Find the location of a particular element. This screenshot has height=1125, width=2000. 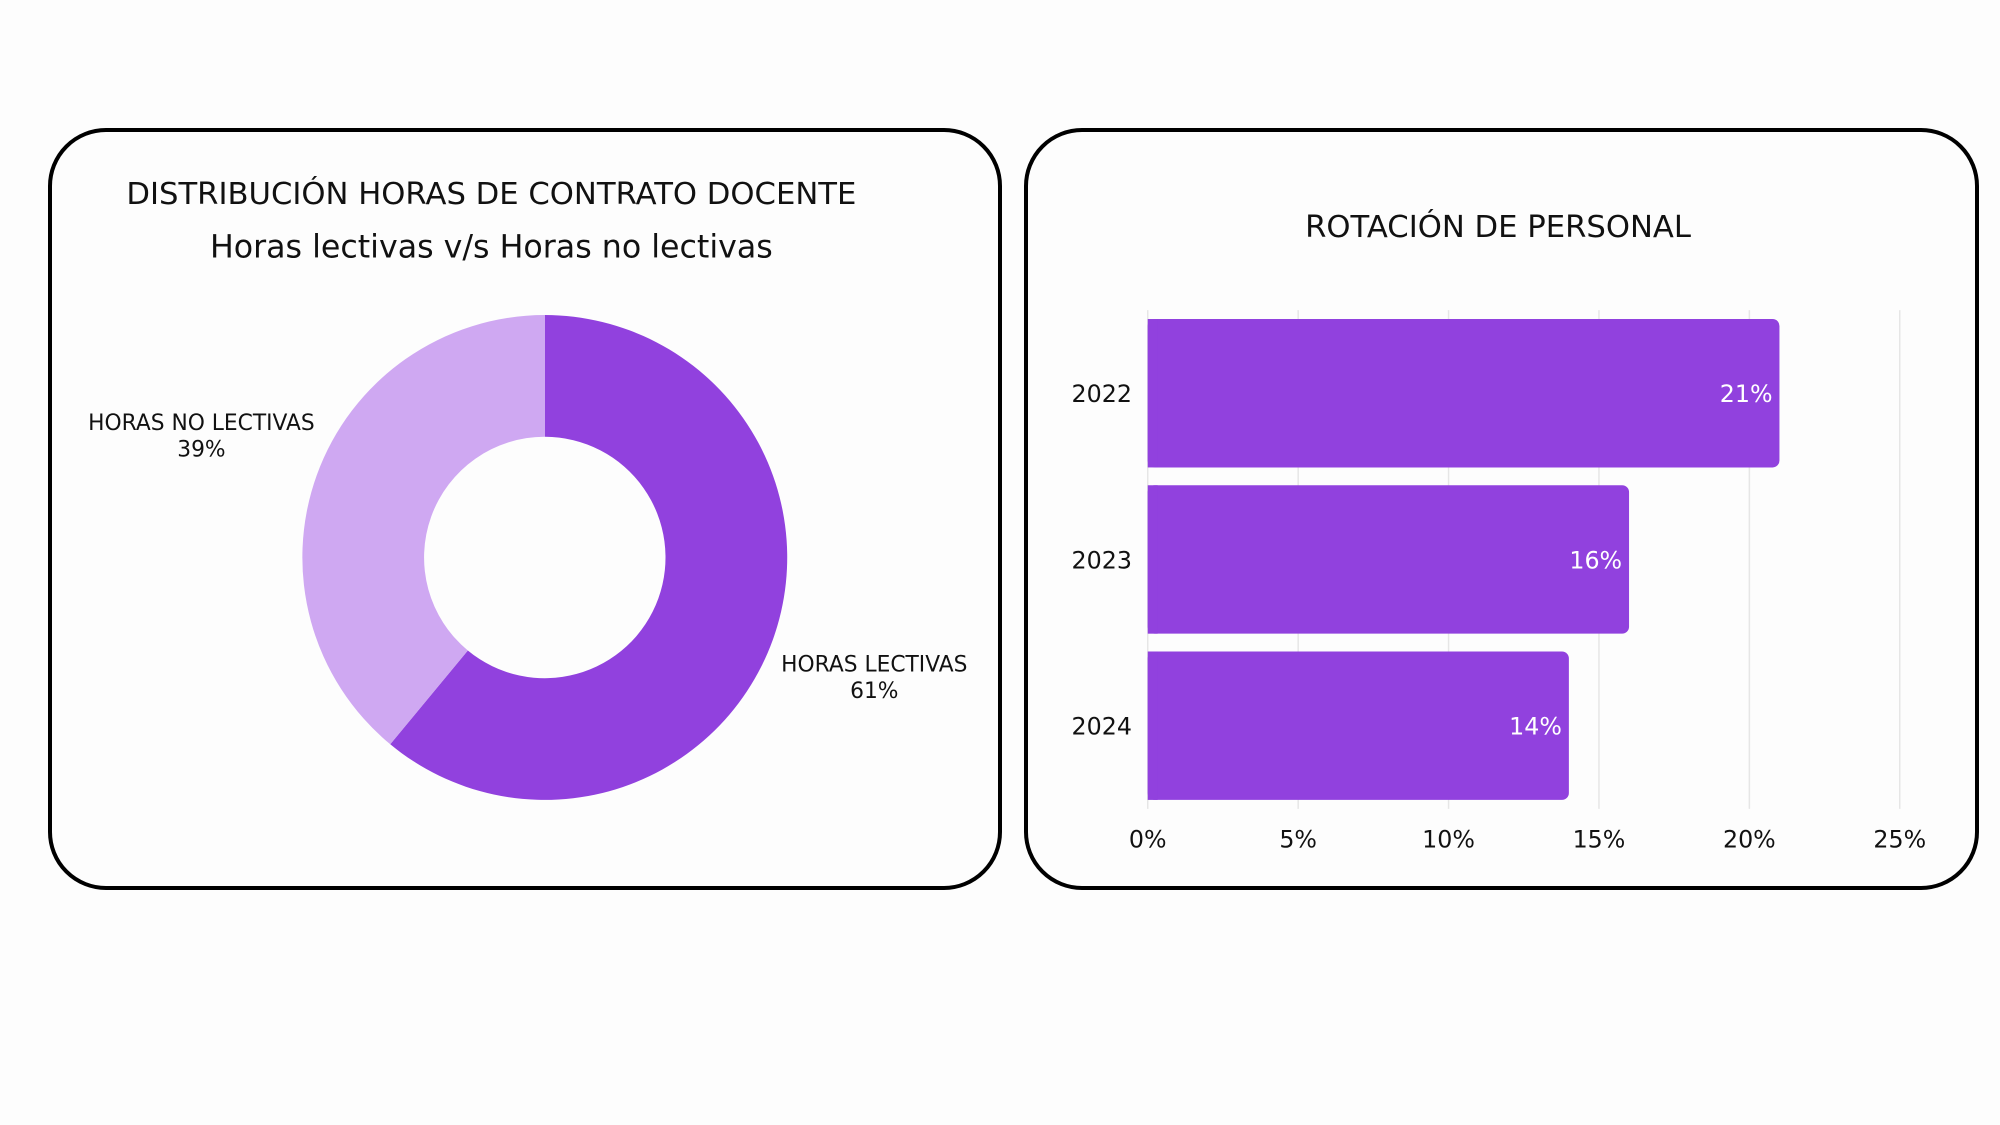

donut-slice-label: HORAS NO LECTIVAS is located at coordinates (201, 423).